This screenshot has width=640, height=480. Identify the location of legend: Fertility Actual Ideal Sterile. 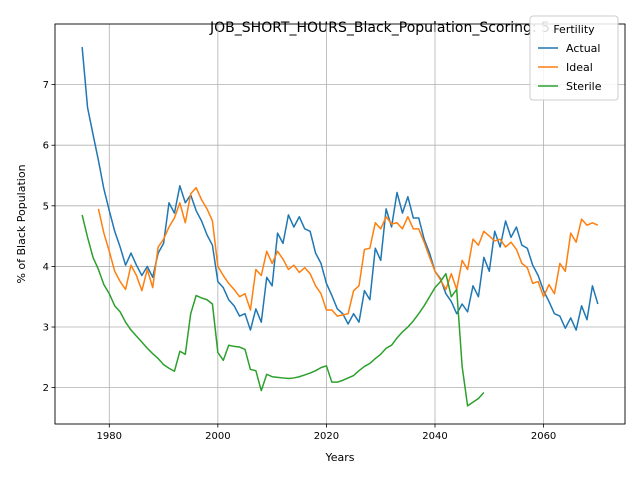
(574, 58).